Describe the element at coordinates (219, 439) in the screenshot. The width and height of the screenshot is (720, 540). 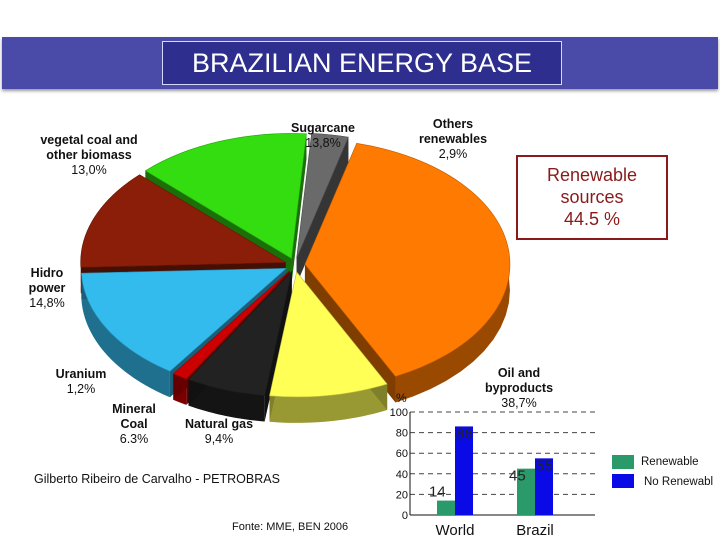
I see `pie-label-value: 9,4%` at that location.